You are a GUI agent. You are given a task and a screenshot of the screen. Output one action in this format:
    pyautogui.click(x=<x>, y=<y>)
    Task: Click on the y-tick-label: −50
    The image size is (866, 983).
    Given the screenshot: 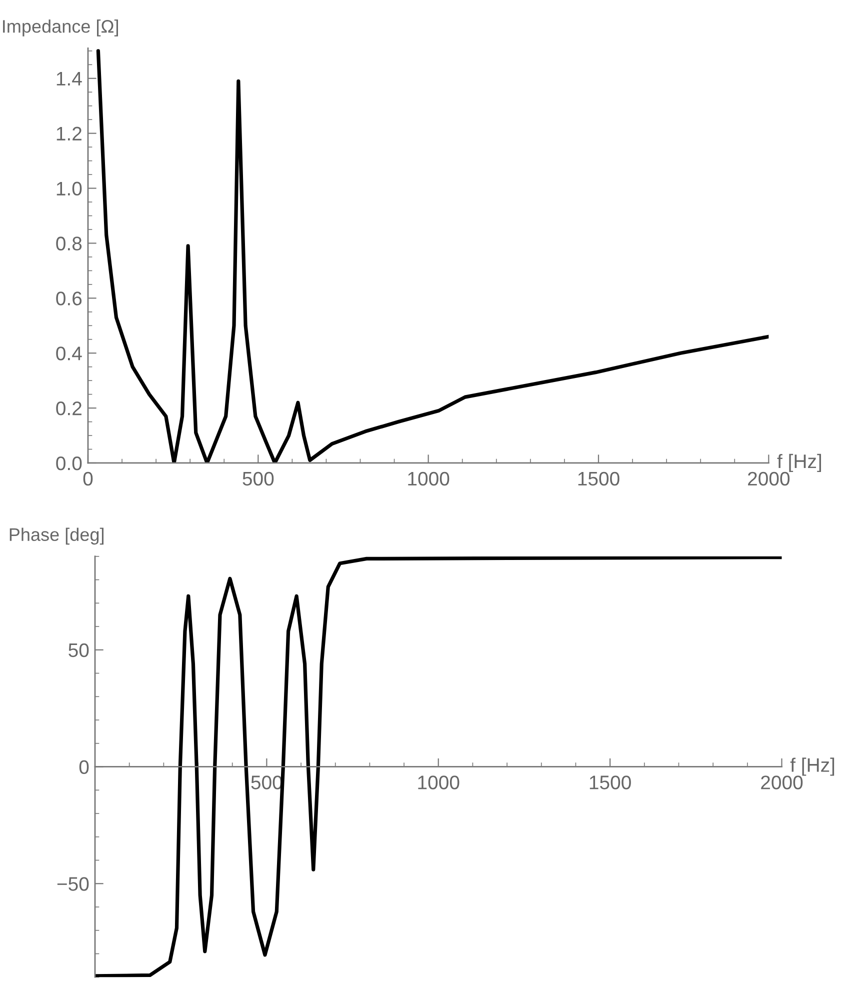 What is the action you would take?
    pyautogui.click(x=73, y=884)
    